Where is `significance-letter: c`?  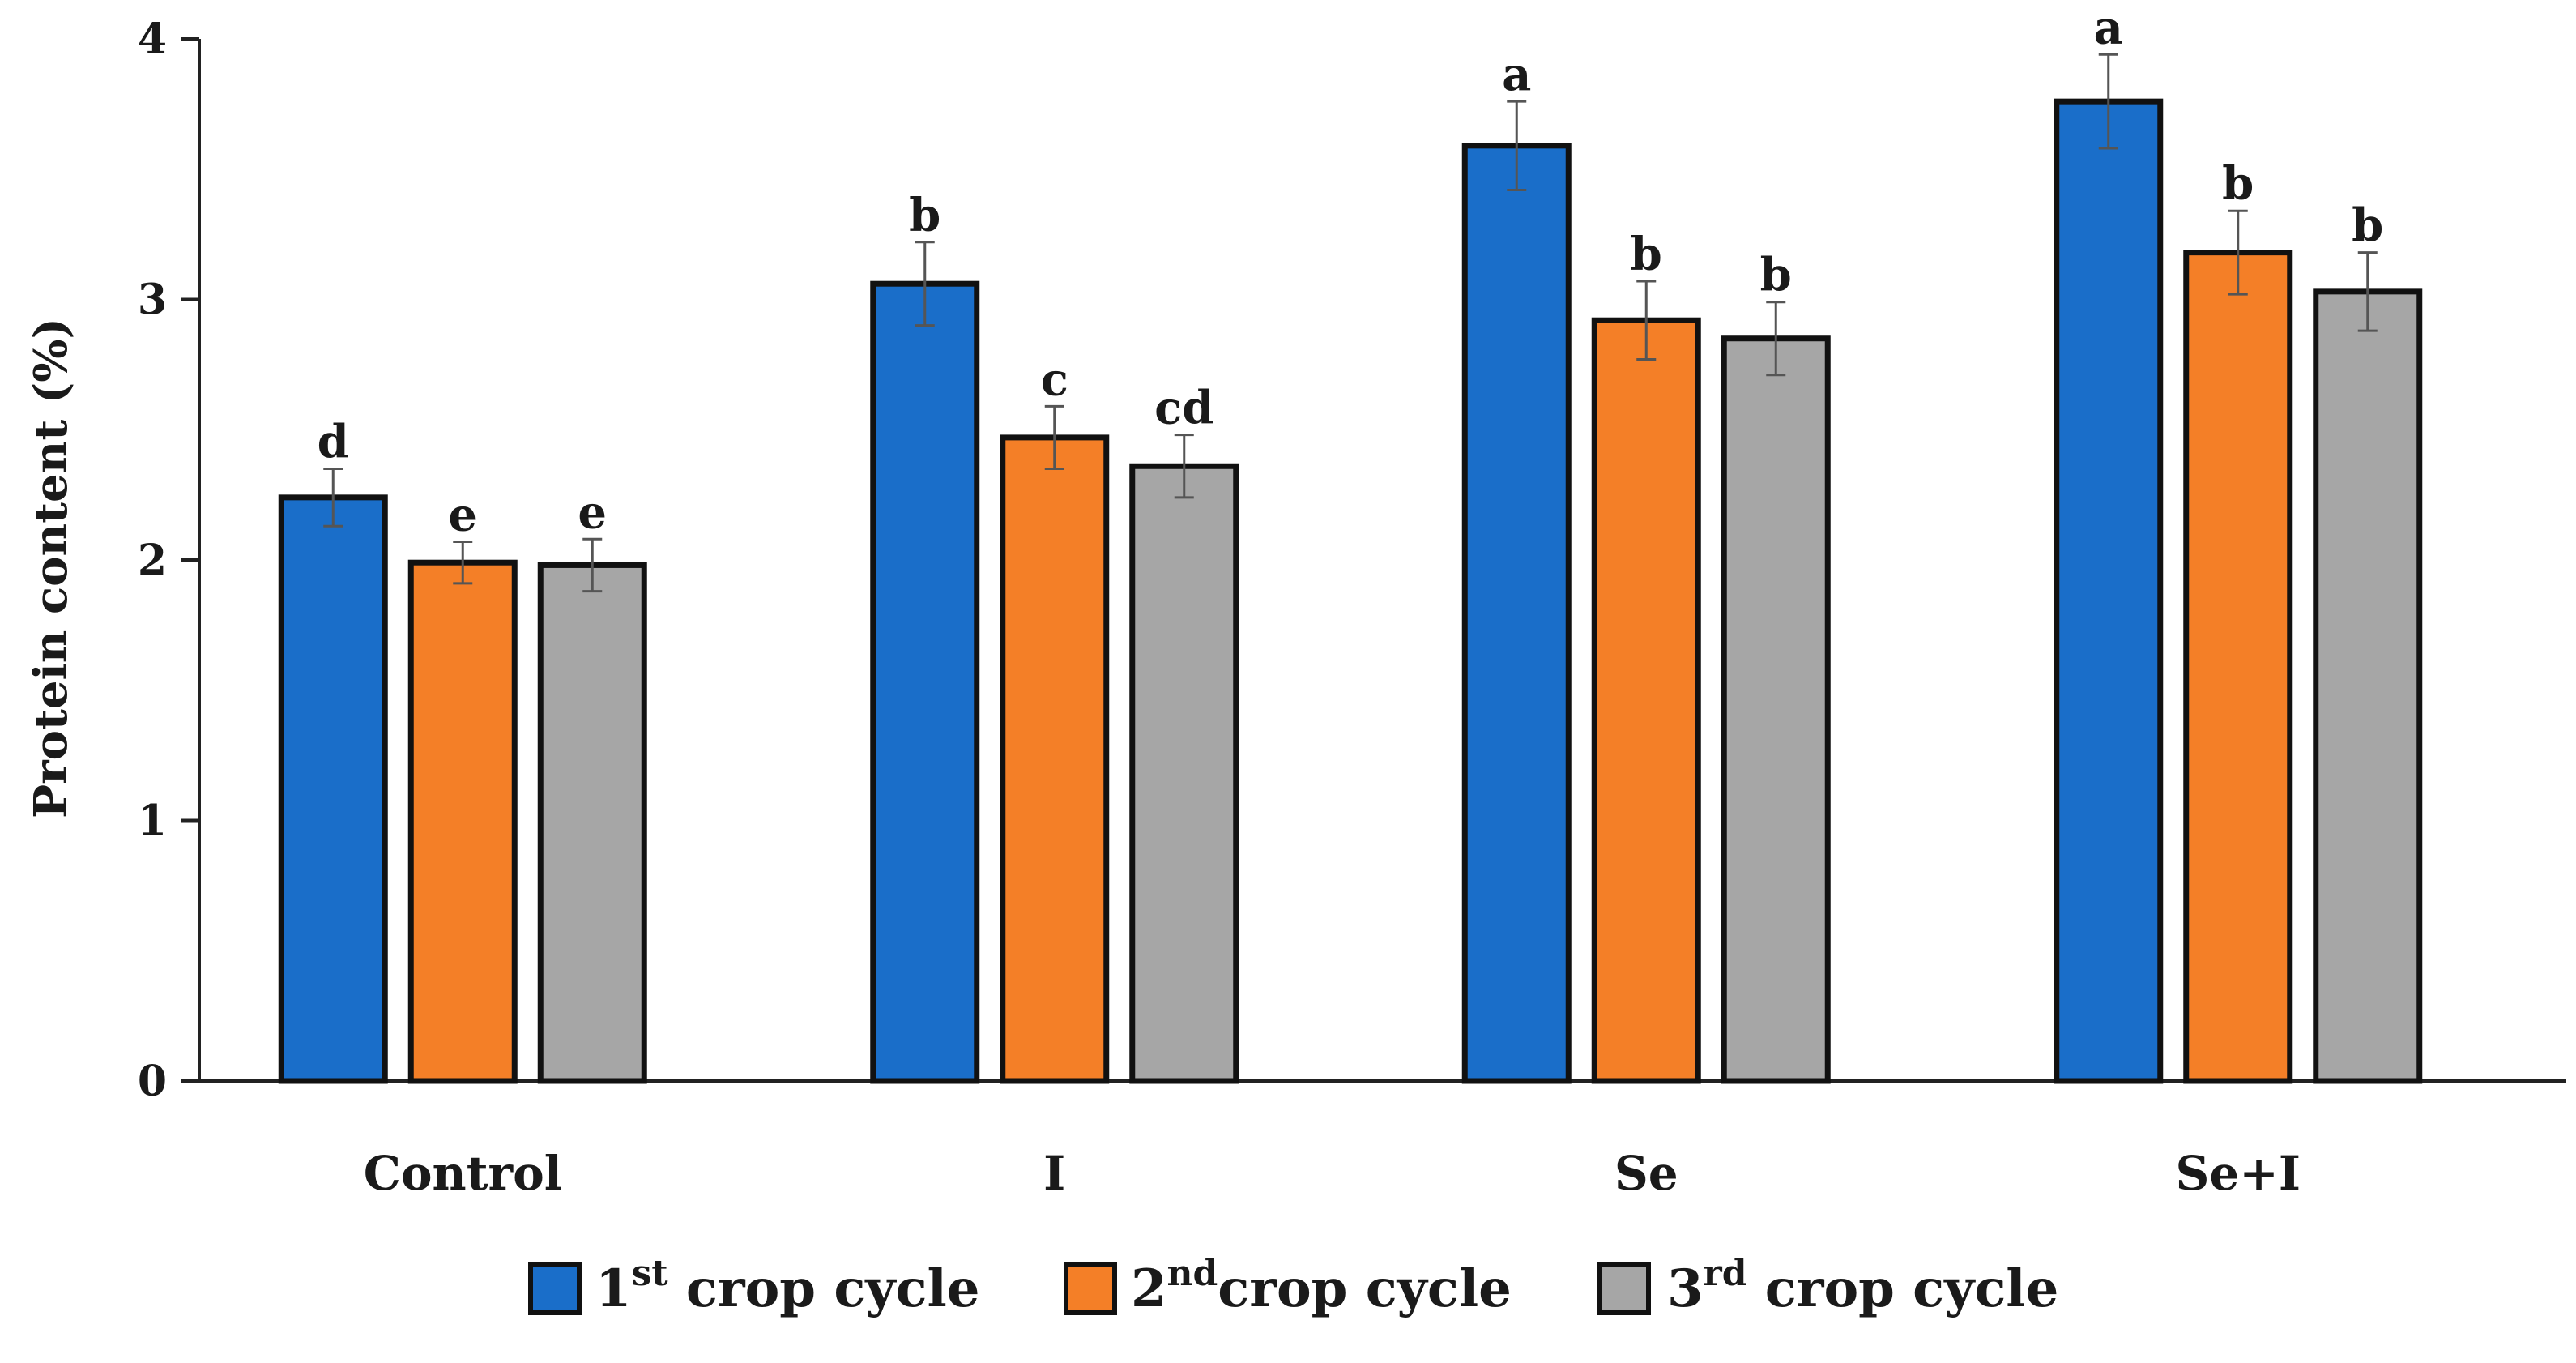
significance-letter: c is located at coordinates (1055, 379).